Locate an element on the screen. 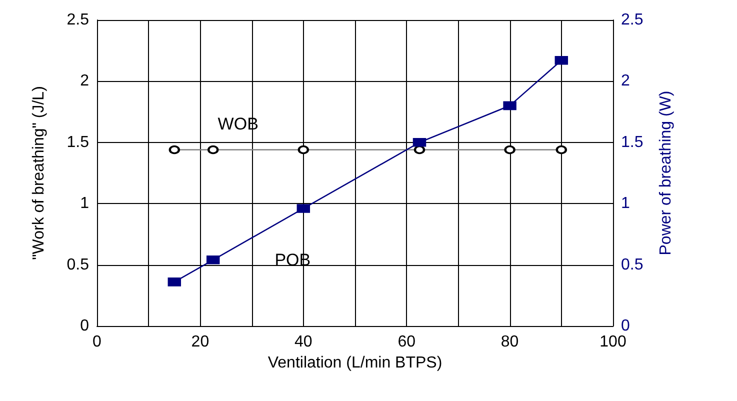 The image size is (737, 401). x-tick-label: 80 is located at coordinates (509, 342).